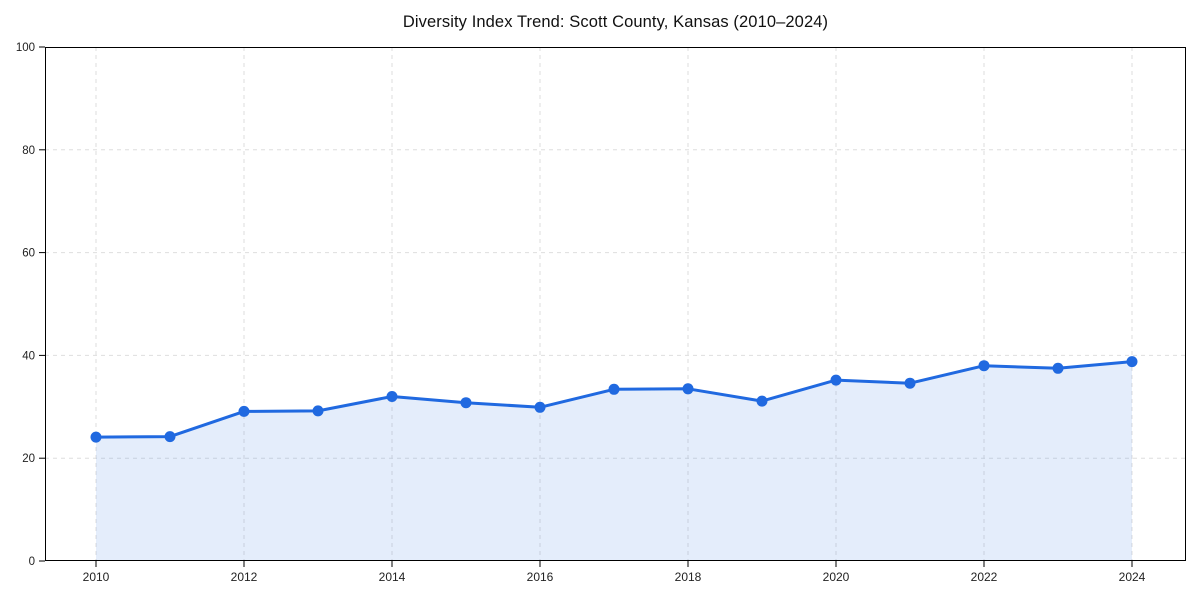  Describe the element at coordinates (984, 577) in the screenshot. I see `x-tick-label-2022: 2022` at that location.